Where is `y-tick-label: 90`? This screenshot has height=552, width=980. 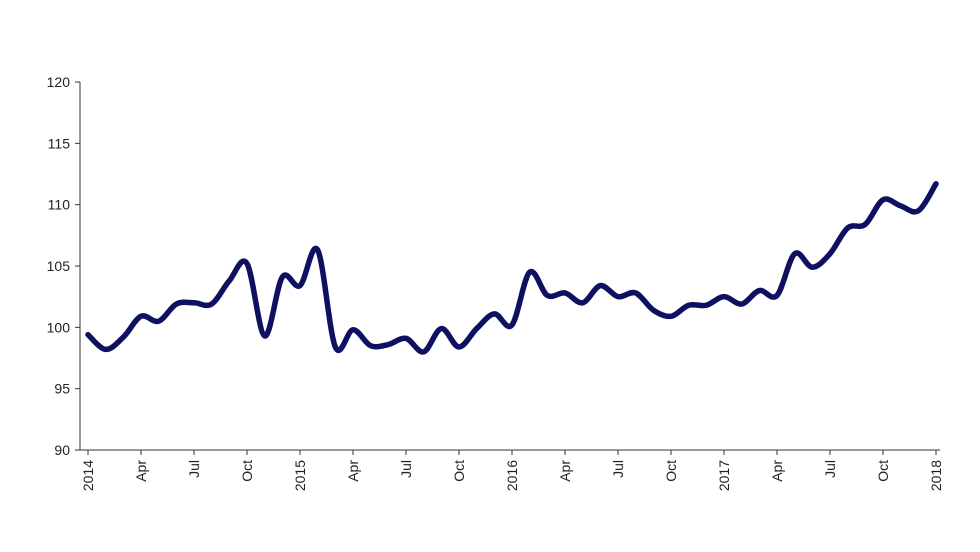 y-tick-label: 90 is located at coordinates (62, 450).